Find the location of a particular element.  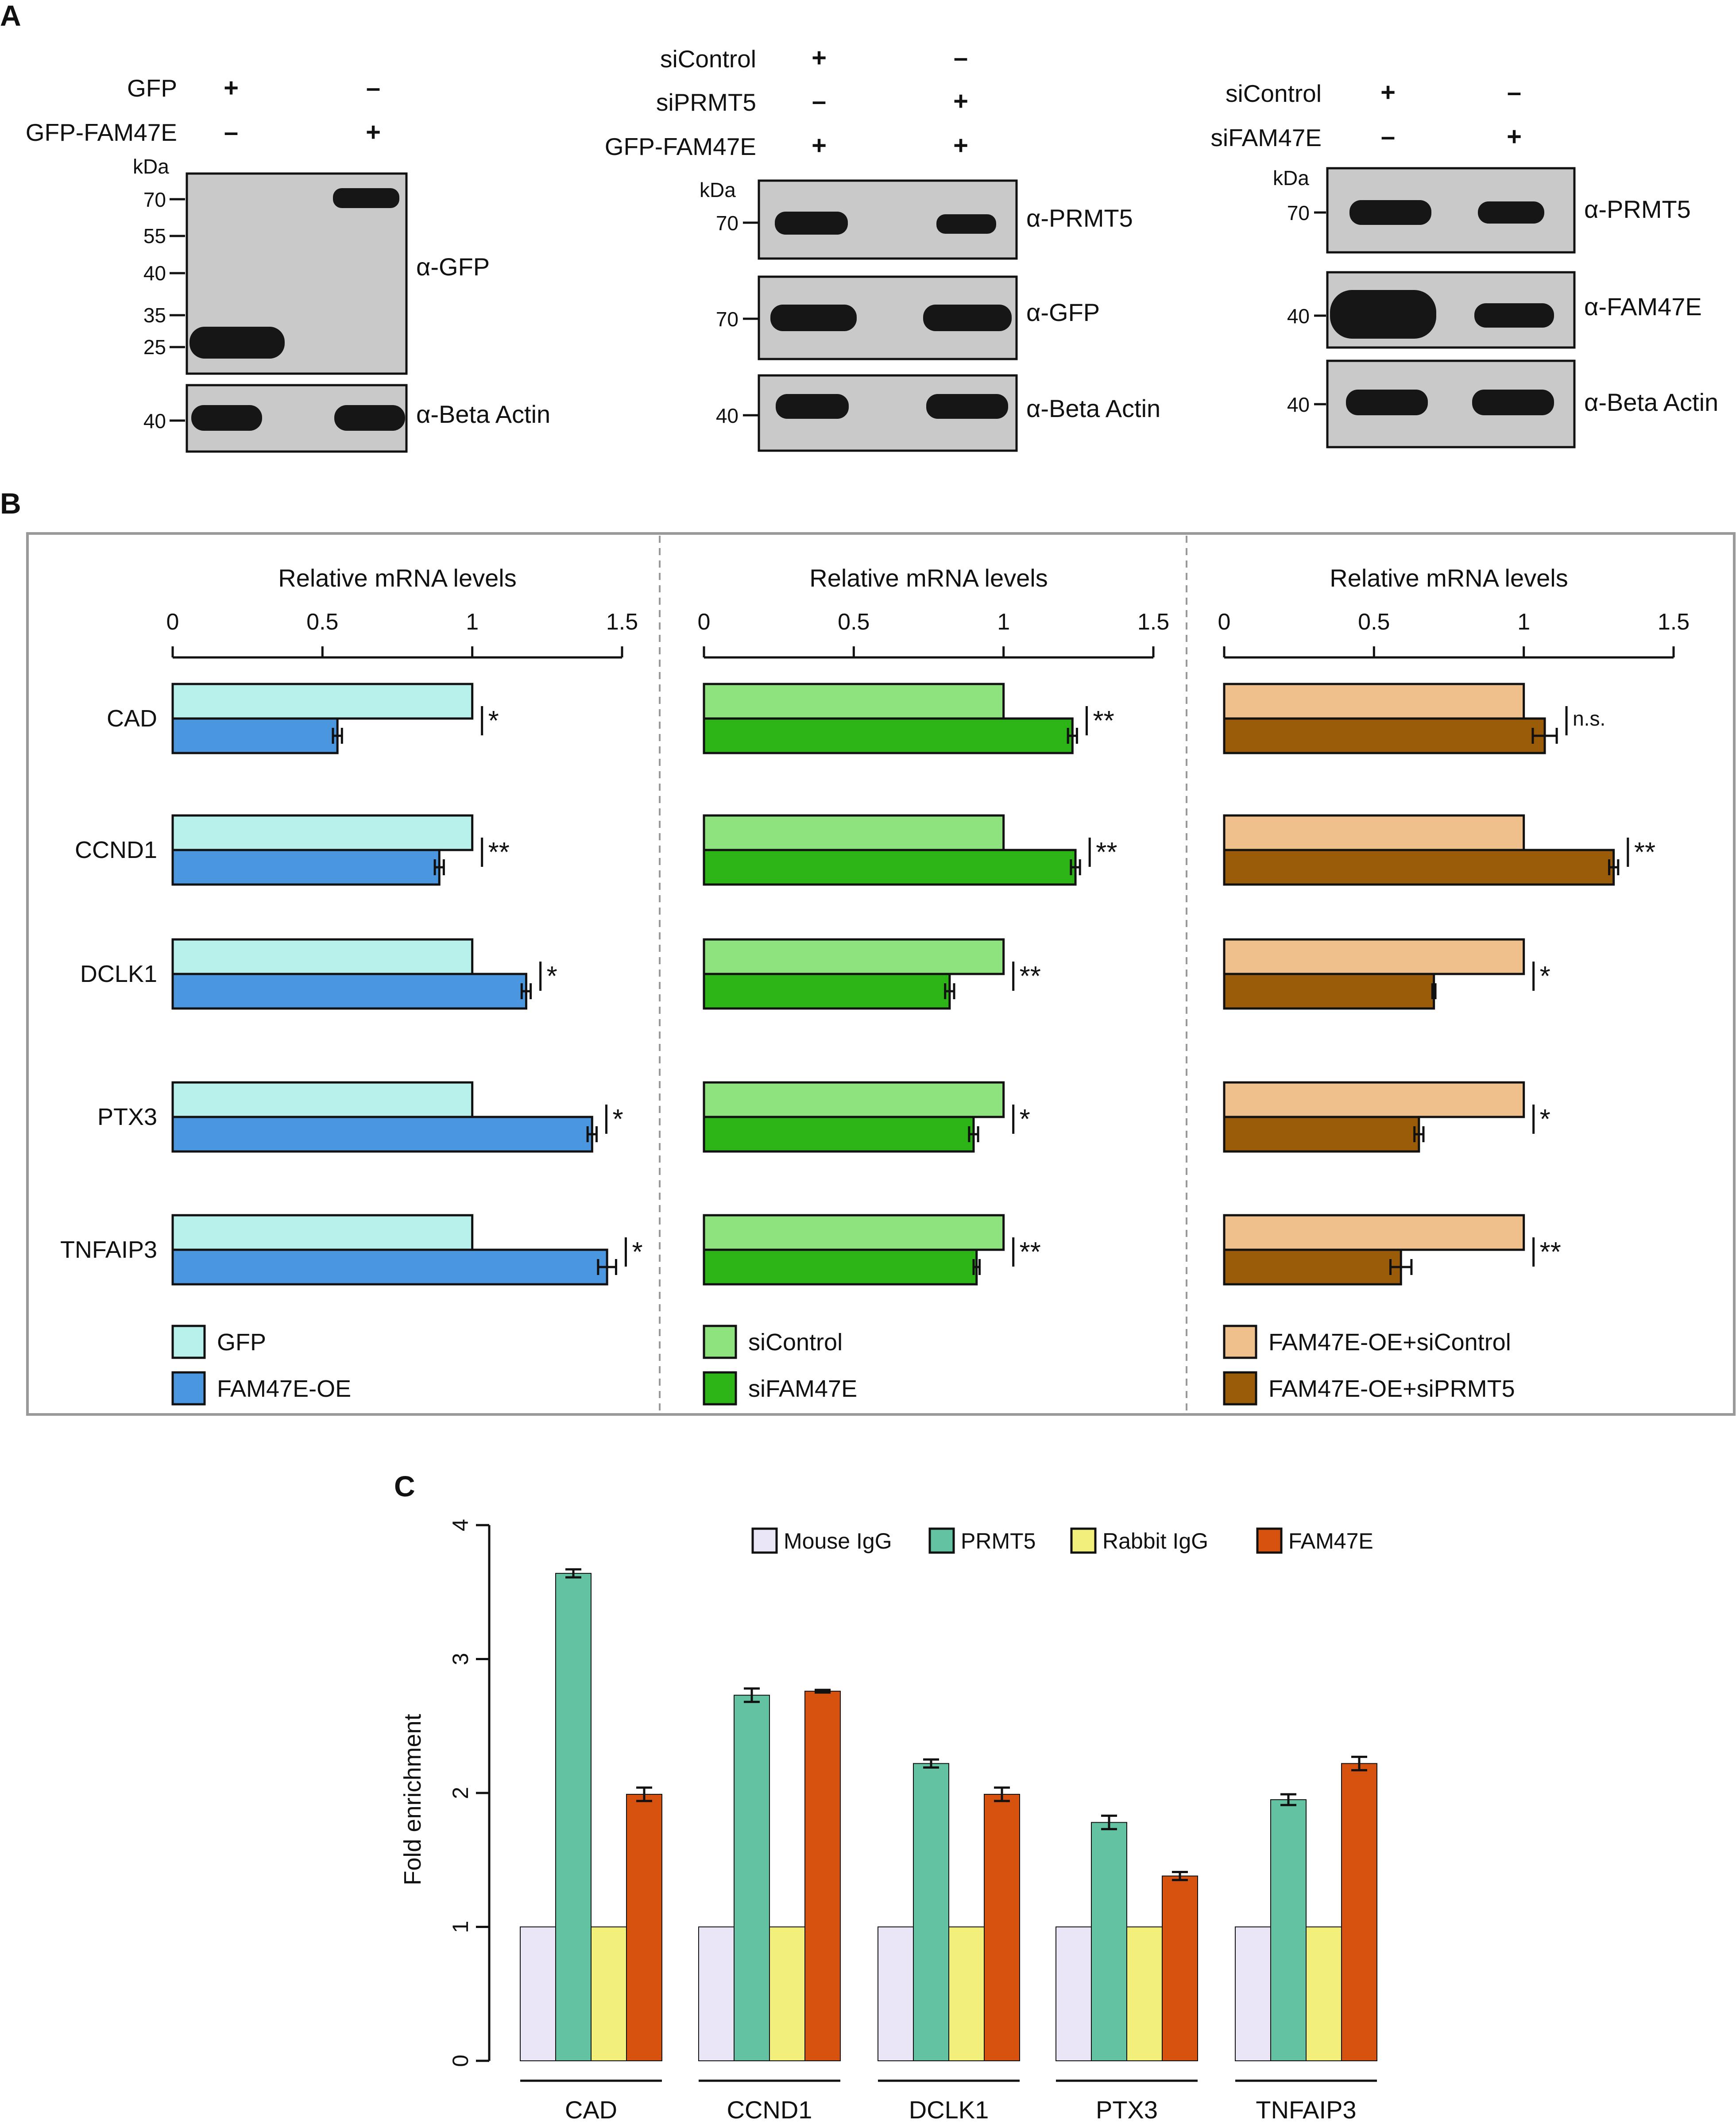

legend-label: Rabbit IgG is located at coordinates (1155, 1541).